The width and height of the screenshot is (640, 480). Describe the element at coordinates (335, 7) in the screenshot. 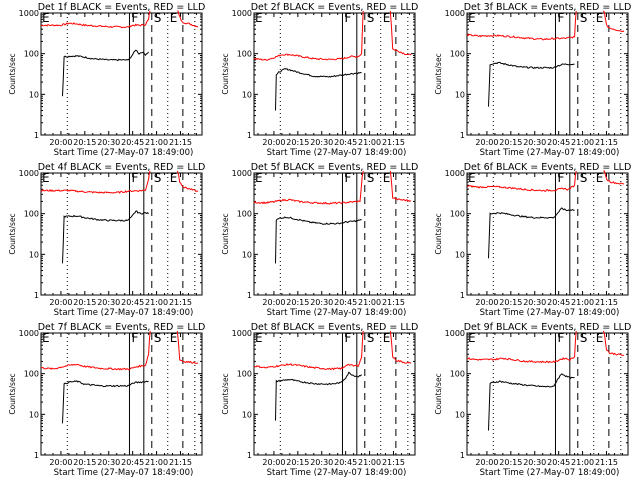

I see `plot-title: Det 2f BLACK = Events, RED = LLD` at that location.